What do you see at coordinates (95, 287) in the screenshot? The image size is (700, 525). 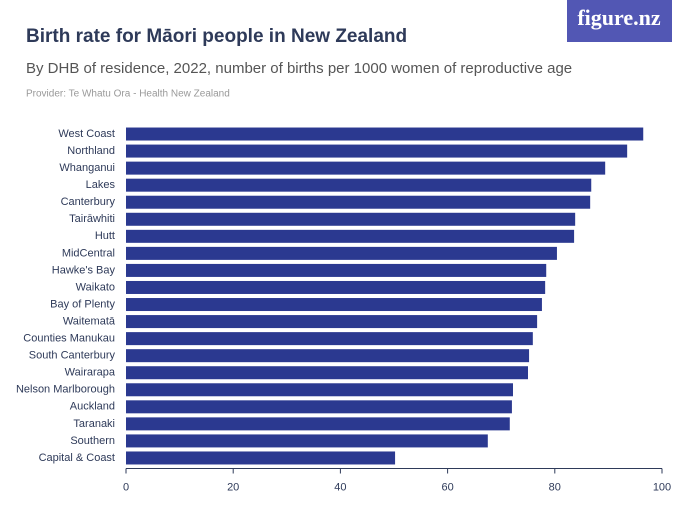 I see `y-tick-label: Waikato` at bounding box center [95, 287].